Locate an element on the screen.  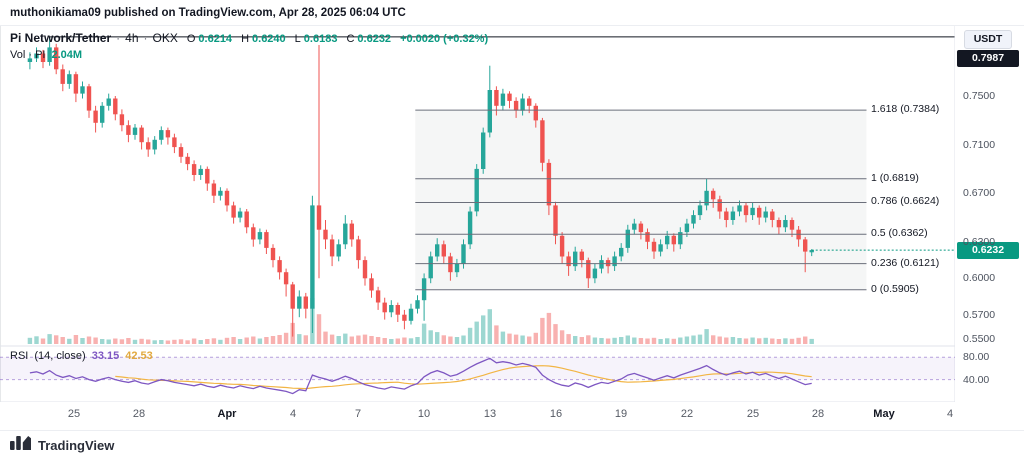
symbol-name: Pi Network/Tether is located at coordinates (61, 38).